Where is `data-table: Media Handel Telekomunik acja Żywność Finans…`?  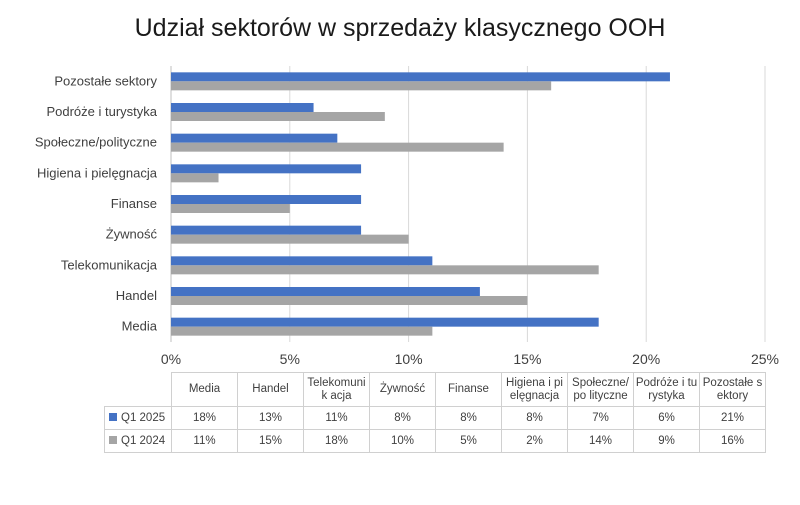 data-table: Media Handel Telekomunik acja Żywność Finans… is located at coordinates (435, 412).